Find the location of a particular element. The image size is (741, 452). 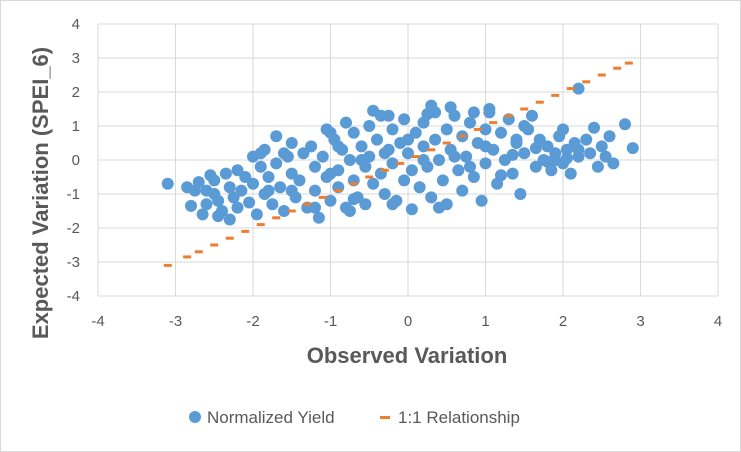

y-tick-label: 4 is located at coordinates (76, 24).